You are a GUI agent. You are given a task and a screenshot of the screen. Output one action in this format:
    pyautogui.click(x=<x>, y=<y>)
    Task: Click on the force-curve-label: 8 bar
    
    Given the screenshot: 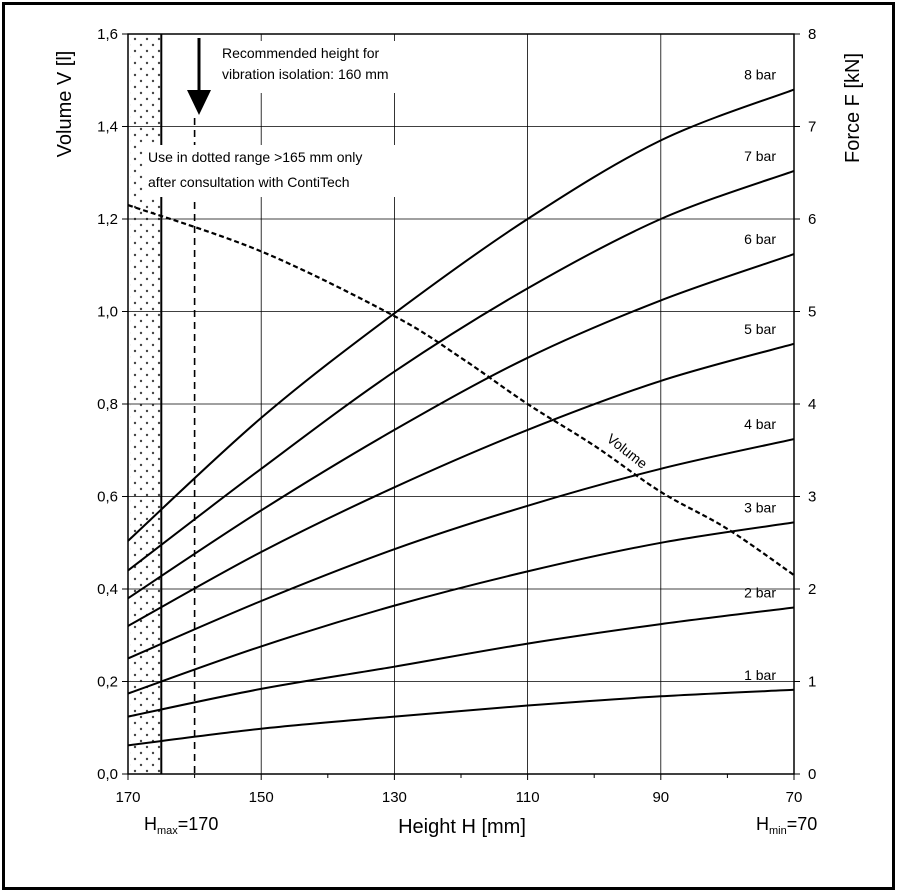 What is the action you would take?
    pyautogui.click(x=760, y=75)
    